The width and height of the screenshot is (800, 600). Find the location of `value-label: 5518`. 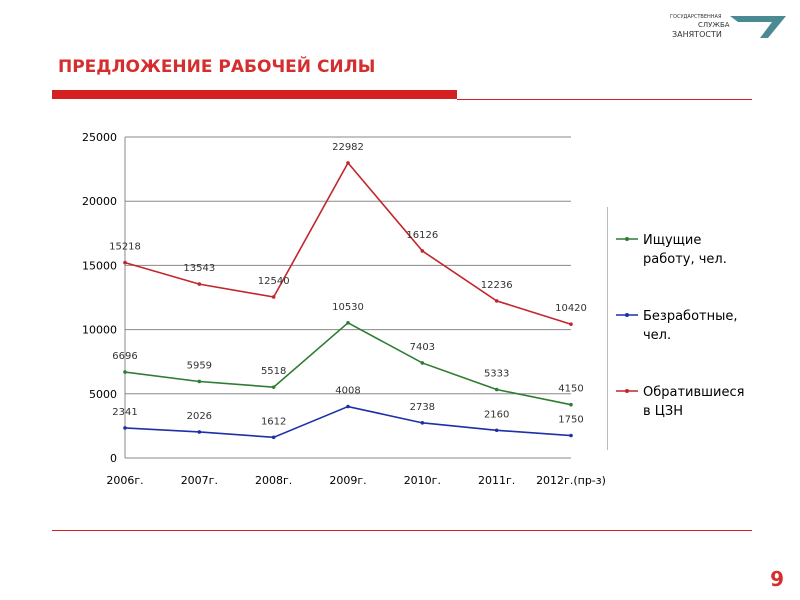

value-label: 5518 is located at coordinates (273, 371).